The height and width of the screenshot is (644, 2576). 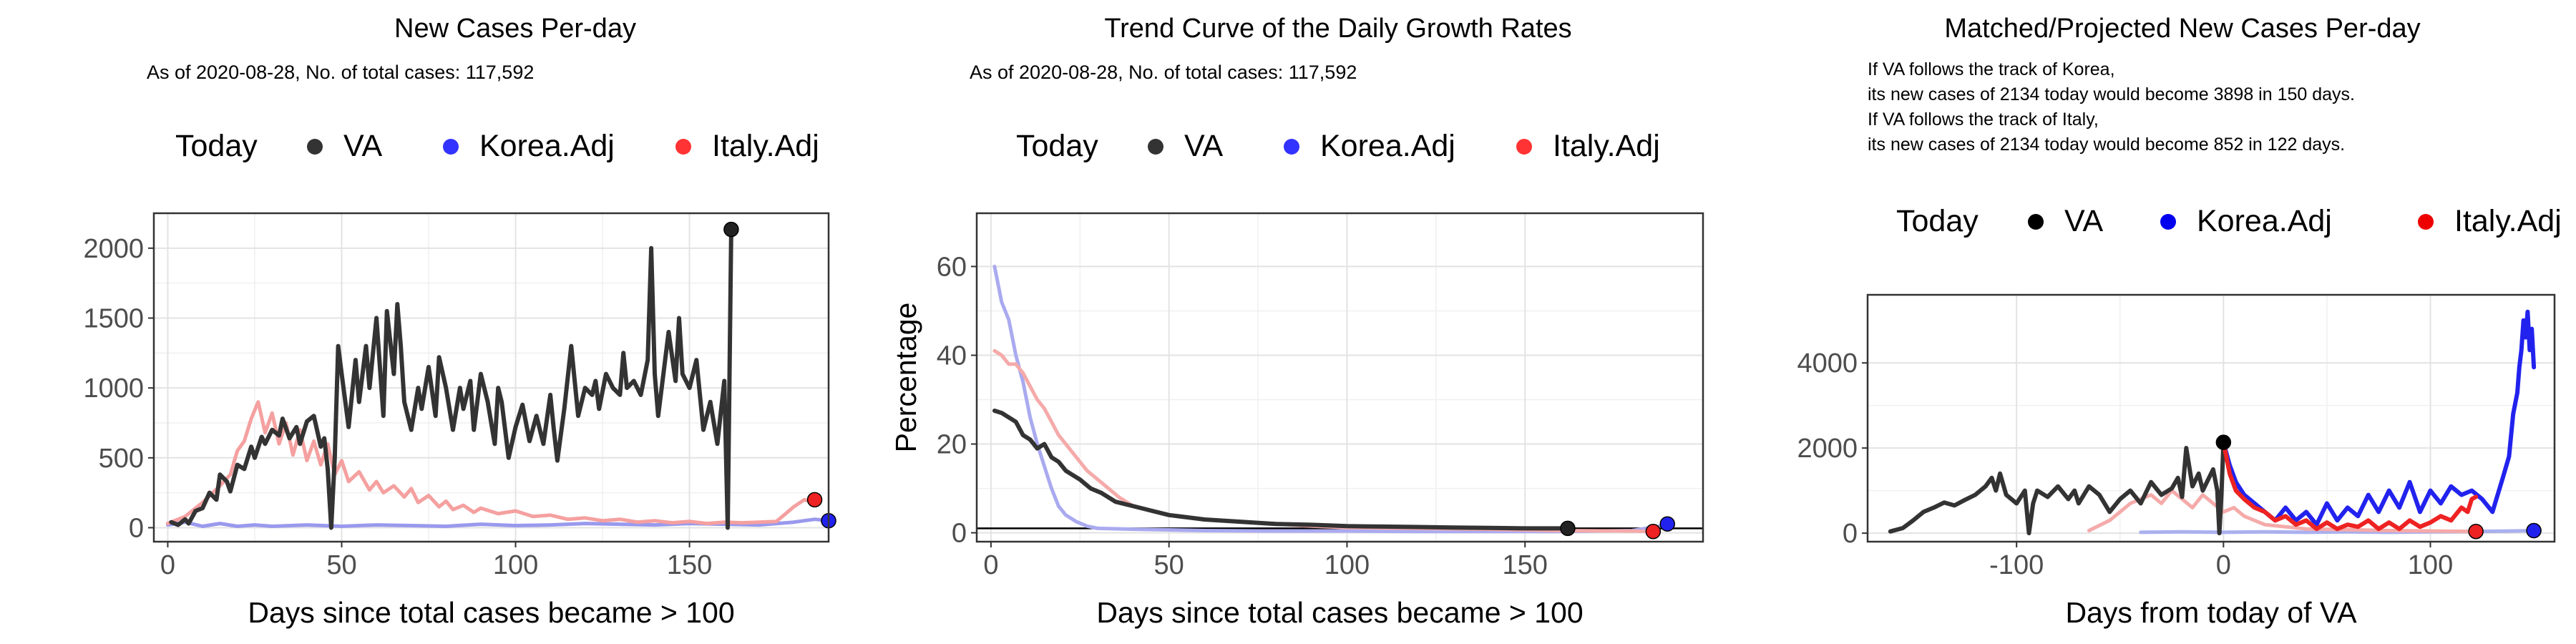 What do you see at coordinates (952, 267) in the screenshot?
I see `y-tick-label: 60` at bounding box center [952, 267].